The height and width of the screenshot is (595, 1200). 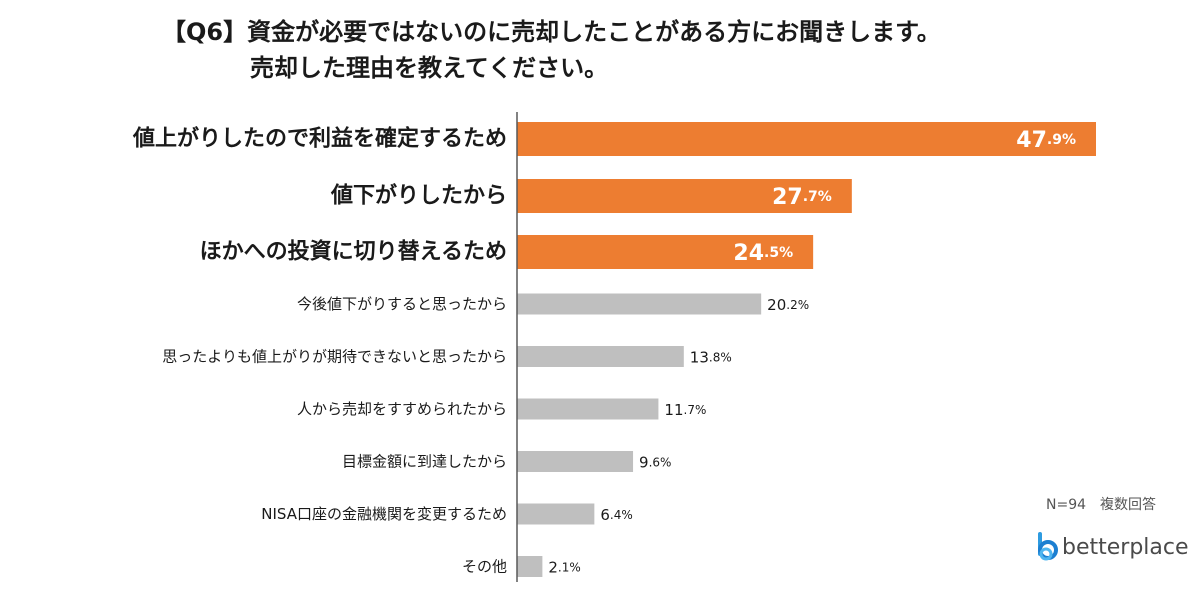 I want to click on category-label-1: 値下がりしたから, so click(x=418, y=196).